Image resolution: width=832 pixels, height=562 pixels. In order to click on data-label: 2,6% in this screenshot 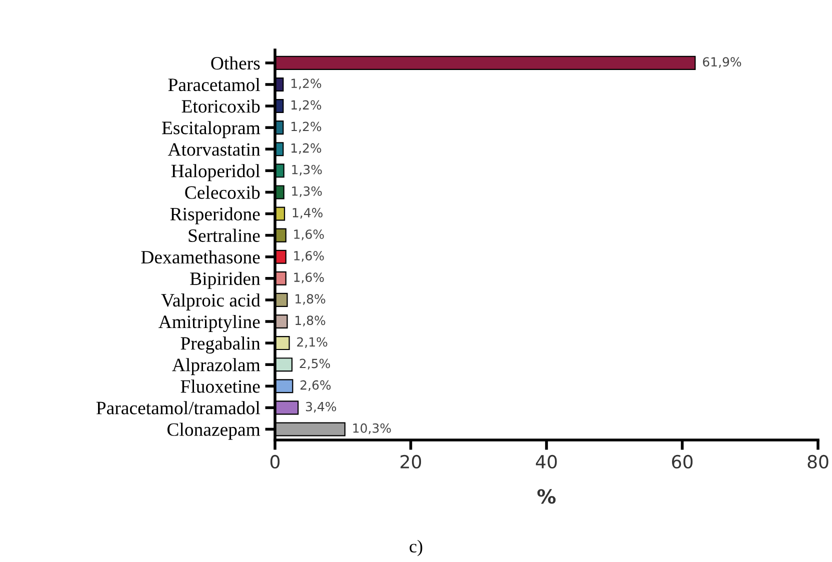, I will do `click(315, 386)`.